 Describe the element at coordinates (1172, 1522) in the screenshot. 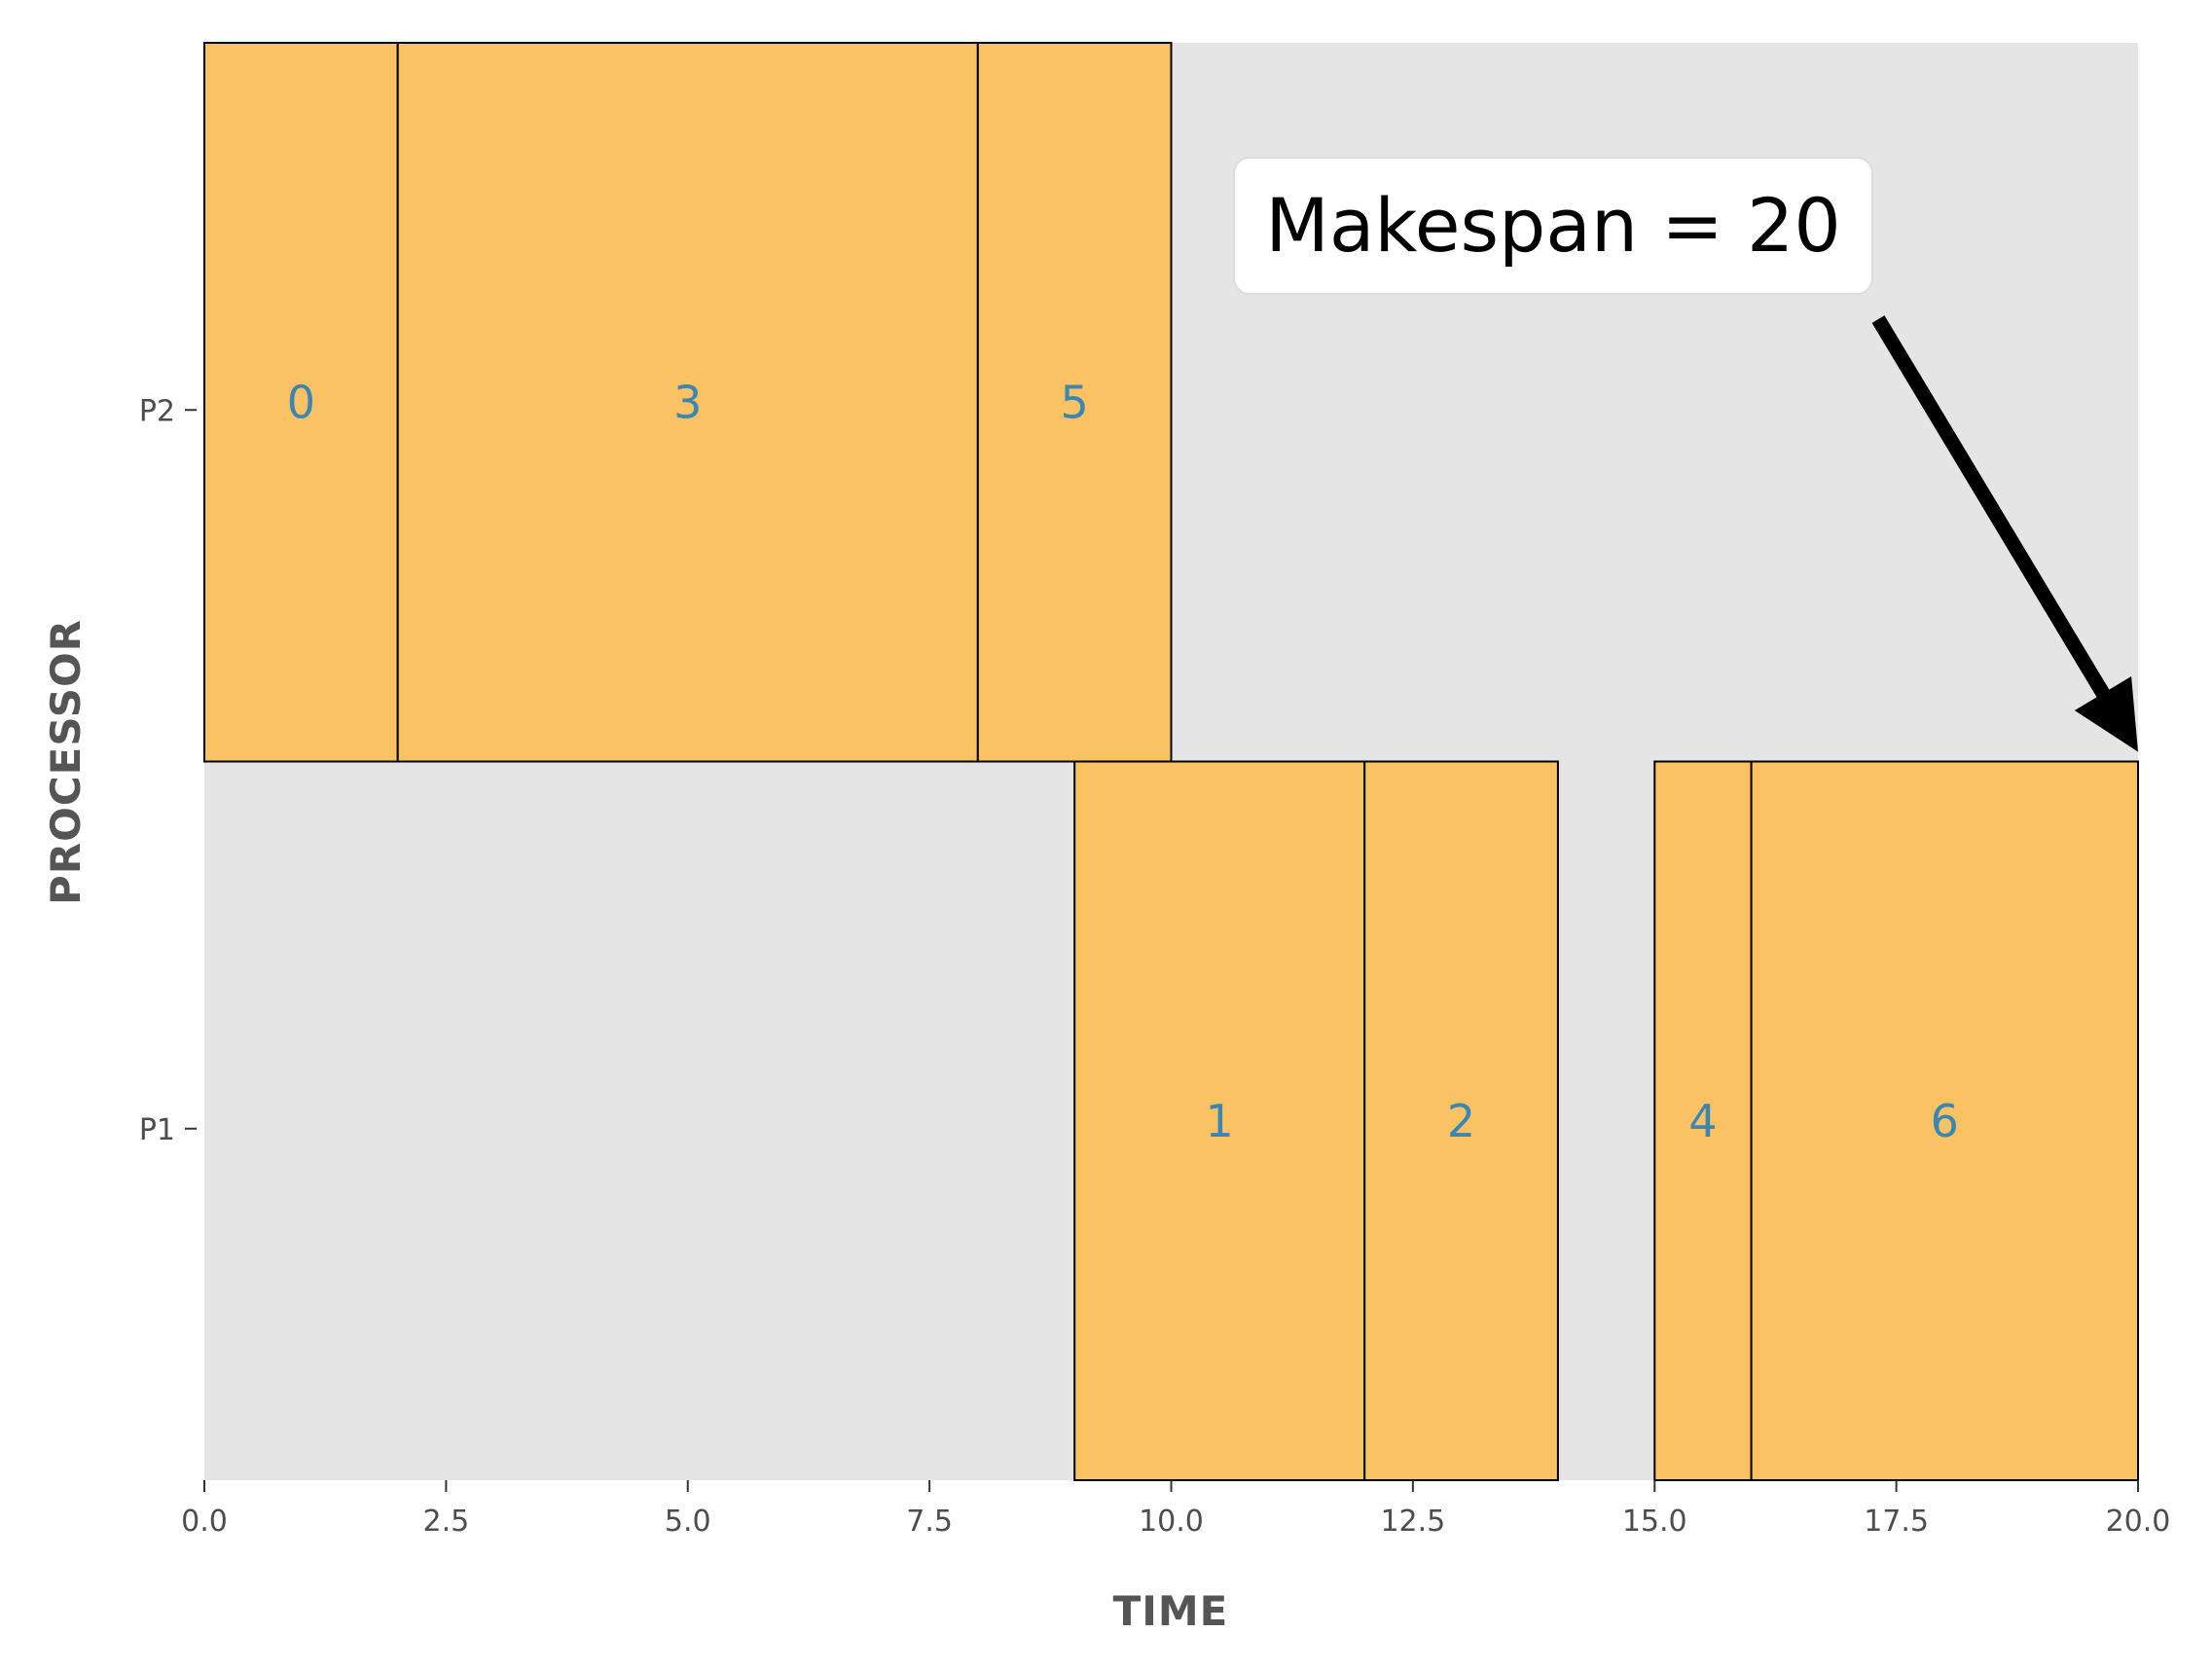

I see `x-tick-label: 10.0` at that location.